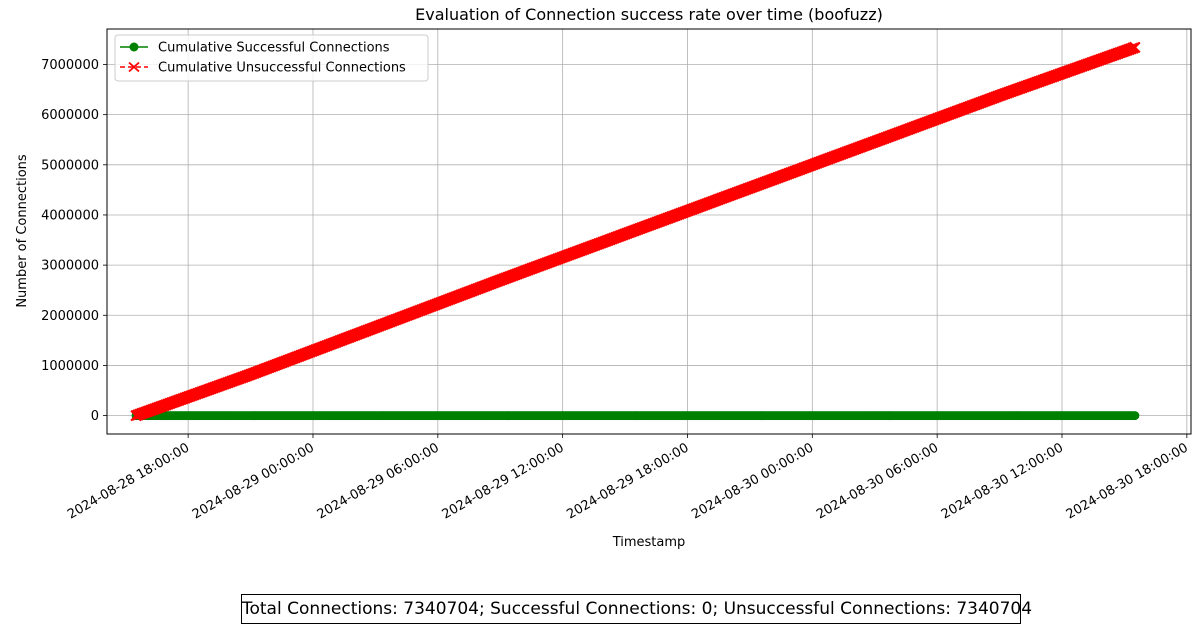 This screenshot has width=1201, height=631. I want to click on y-tick-label: 6000000, so click(70, 115).